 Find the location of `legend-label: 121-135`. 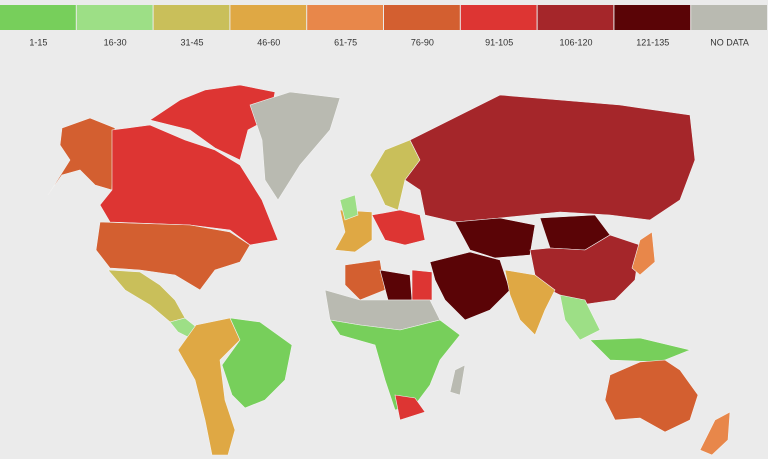

legend-label: 121-135 is located at coordinates (652, 42).